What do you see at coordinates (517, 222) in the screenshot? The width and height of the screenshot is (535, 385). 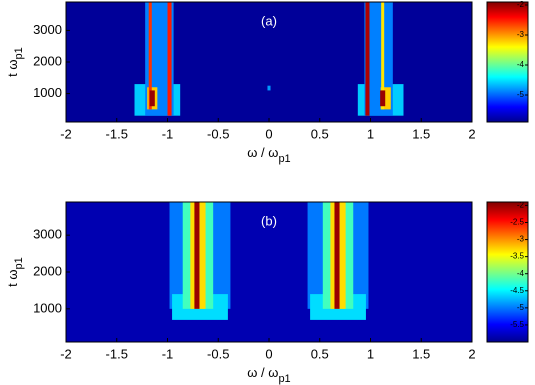 I see `colorbar-tick-label: -2.5` at bounding box center [517, 222].